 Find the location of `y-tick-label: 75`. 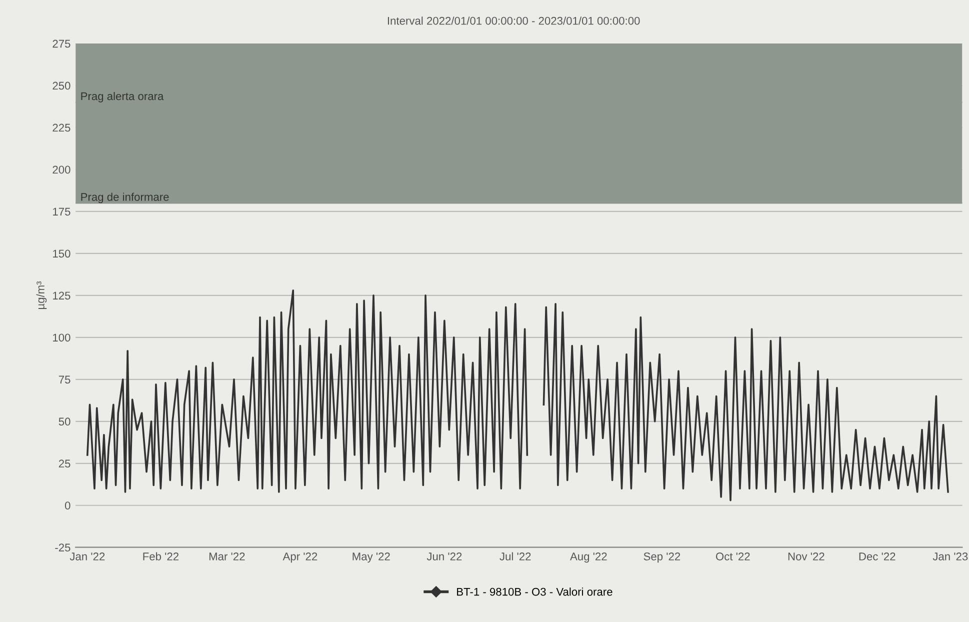

y-tick-label: 75 is located at coordinates (64, 380).